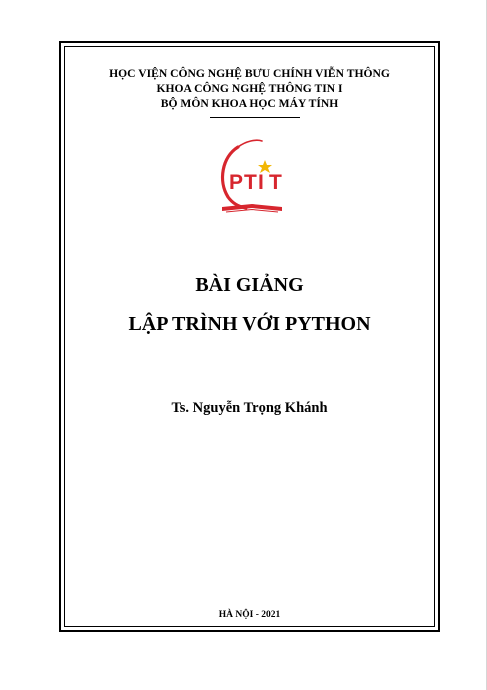 This screenshot has width=487, height=690. What do you see at coordinates (249, 285) in the screenshot?
I see `document-type-title: BÀI GIẢNG` at bounding box center [249, 285].